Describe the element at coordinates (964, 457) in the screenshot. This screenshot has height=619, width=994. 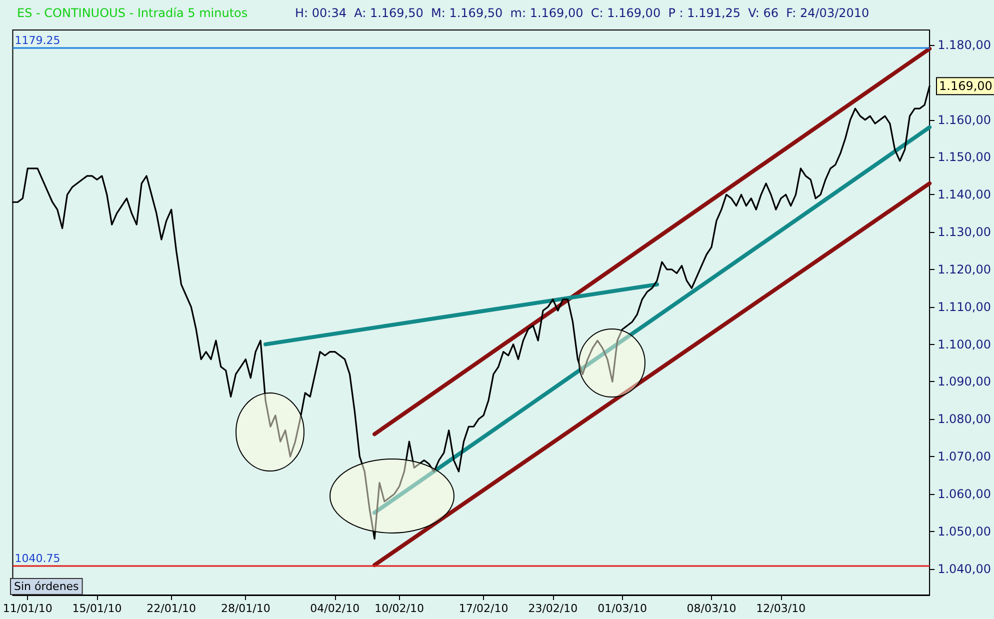
I see `y-tick-label: 1.070,00` at that location.